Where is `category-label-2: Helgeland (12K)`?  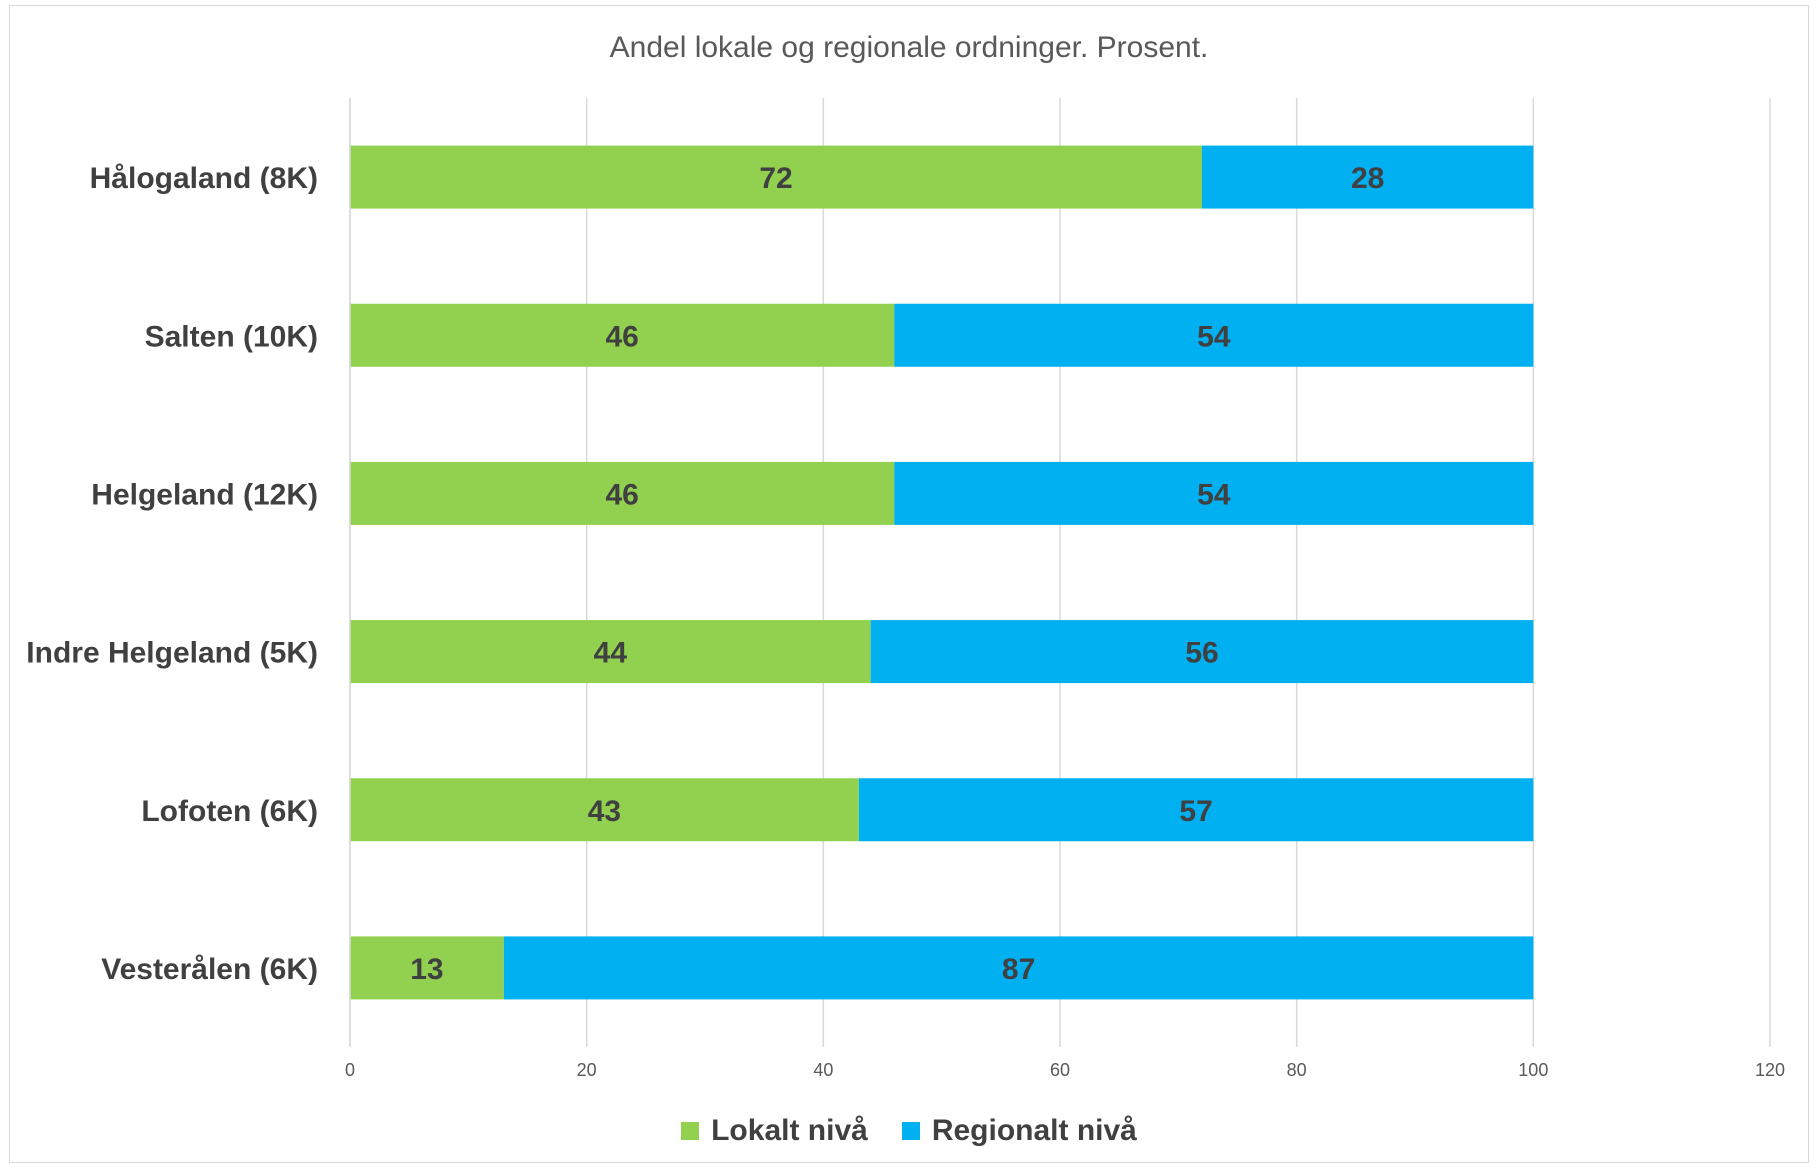
category-label-2: Helgeland (12K) is located at coordinates (204, 494).